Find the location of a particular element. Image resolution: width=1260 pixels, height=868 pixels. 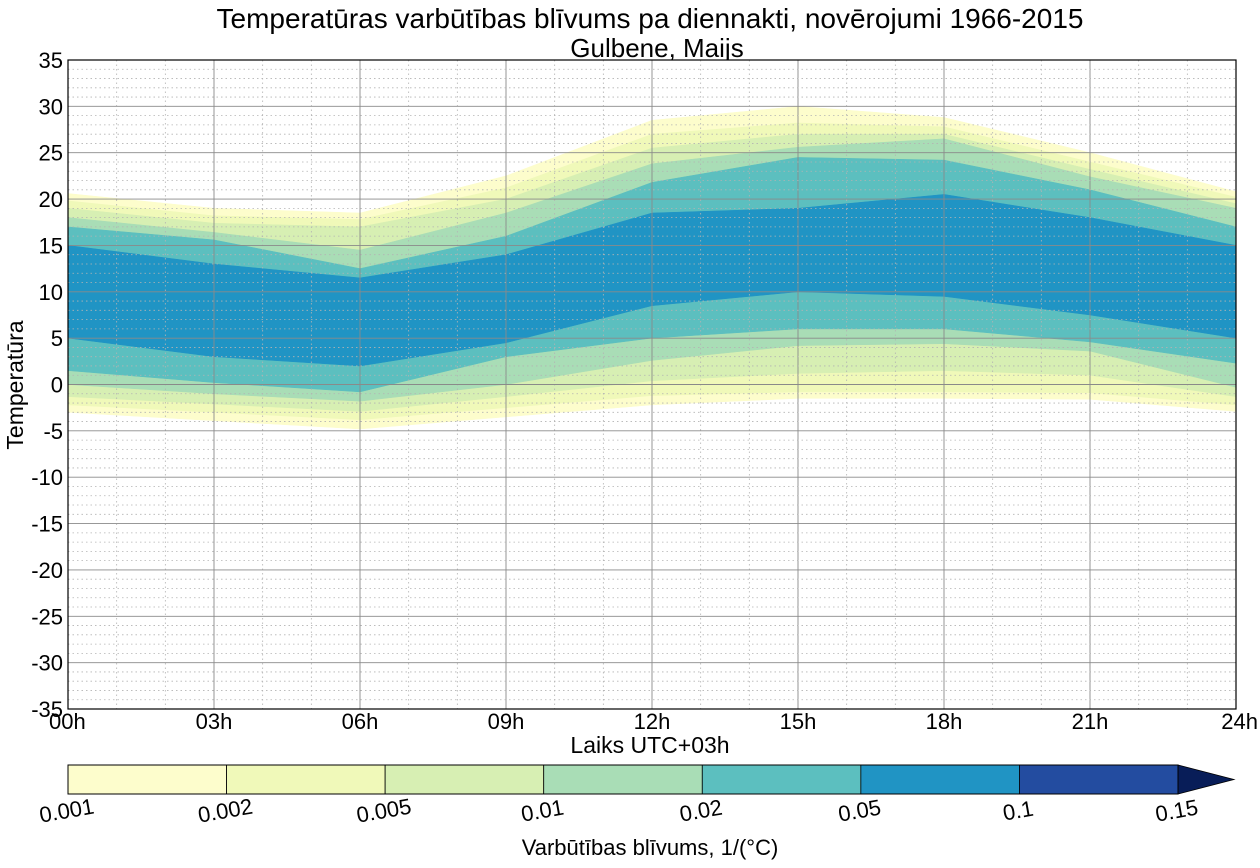

y-tick-label: -15 is located at coordinates (47, 524).